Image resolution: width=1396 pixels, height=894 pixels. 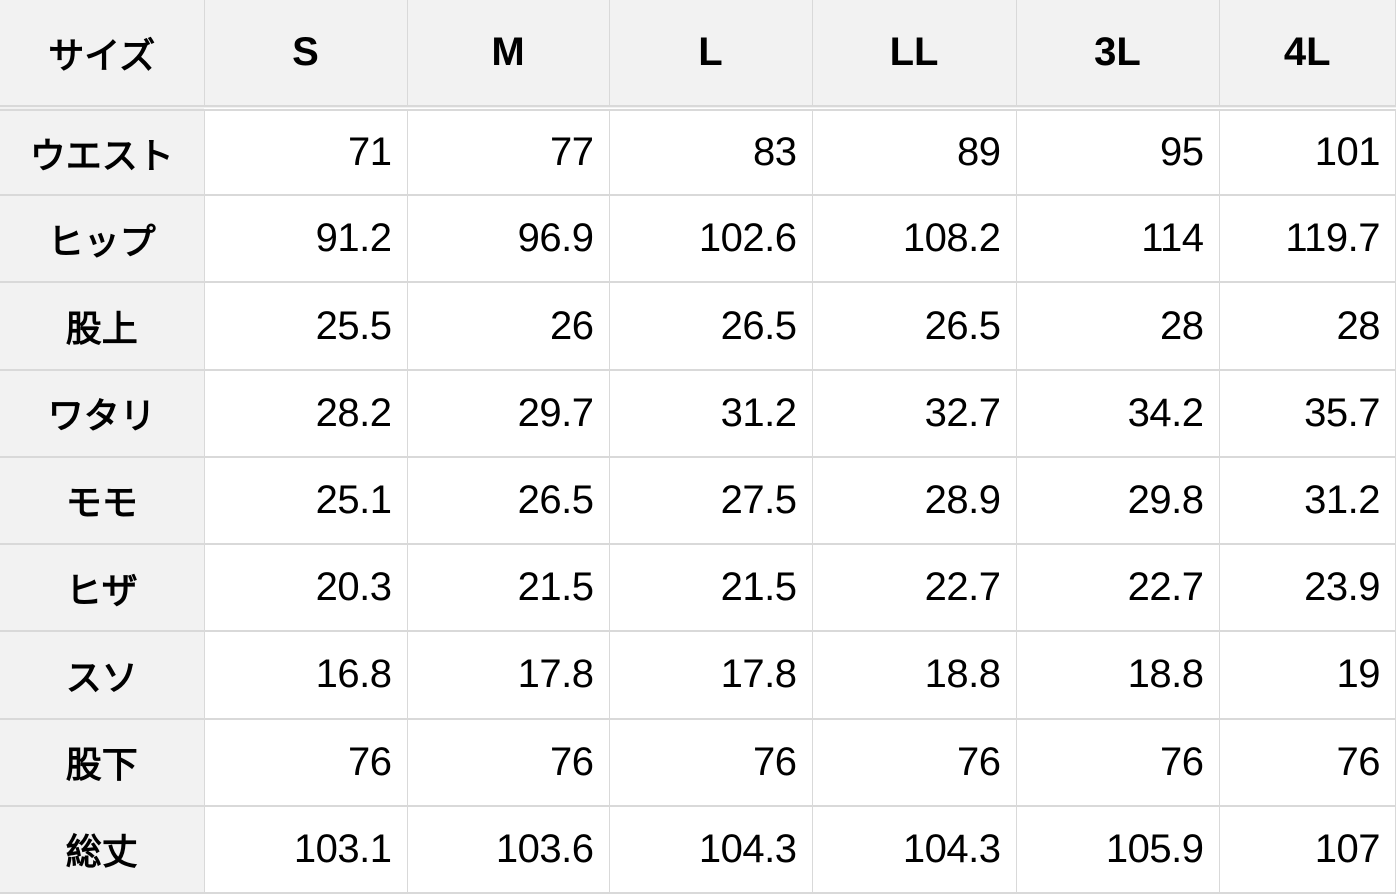 I want to click on value-cell: 29.8, so click(x=1117, y=500).